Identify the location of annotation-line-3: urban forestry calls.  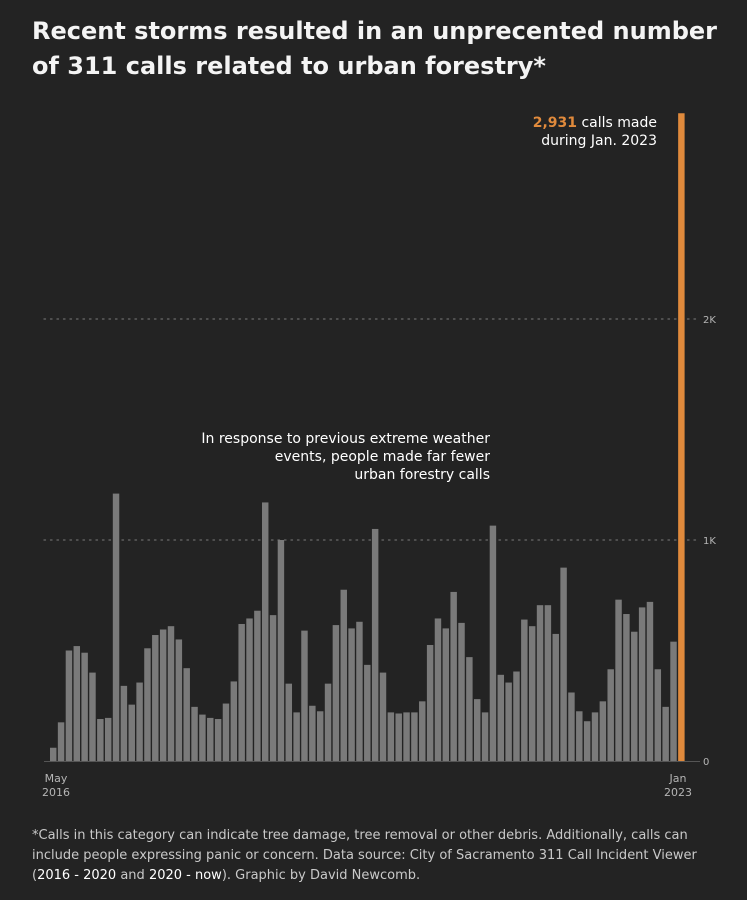
(422, 475).